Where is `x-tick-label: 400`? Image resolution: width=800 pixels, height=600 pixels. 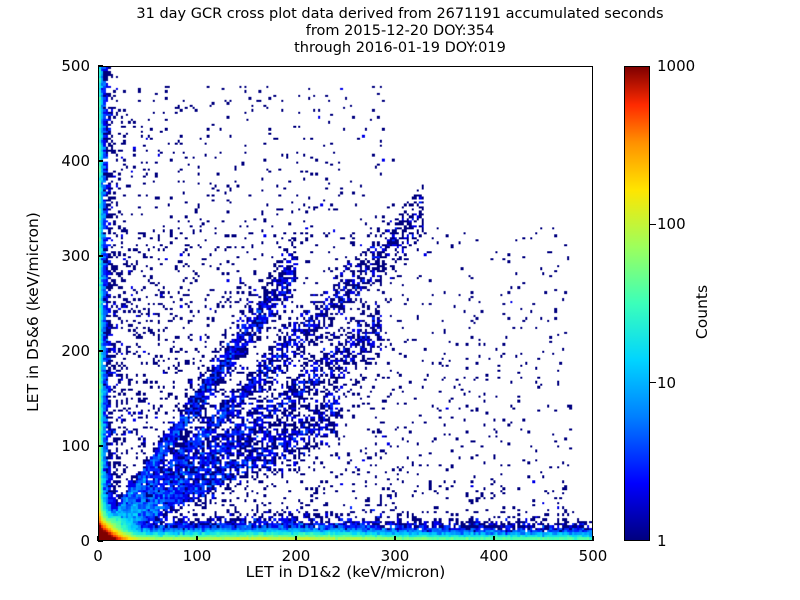
x-tick-label: 400 is located at coordinates (494, 556).